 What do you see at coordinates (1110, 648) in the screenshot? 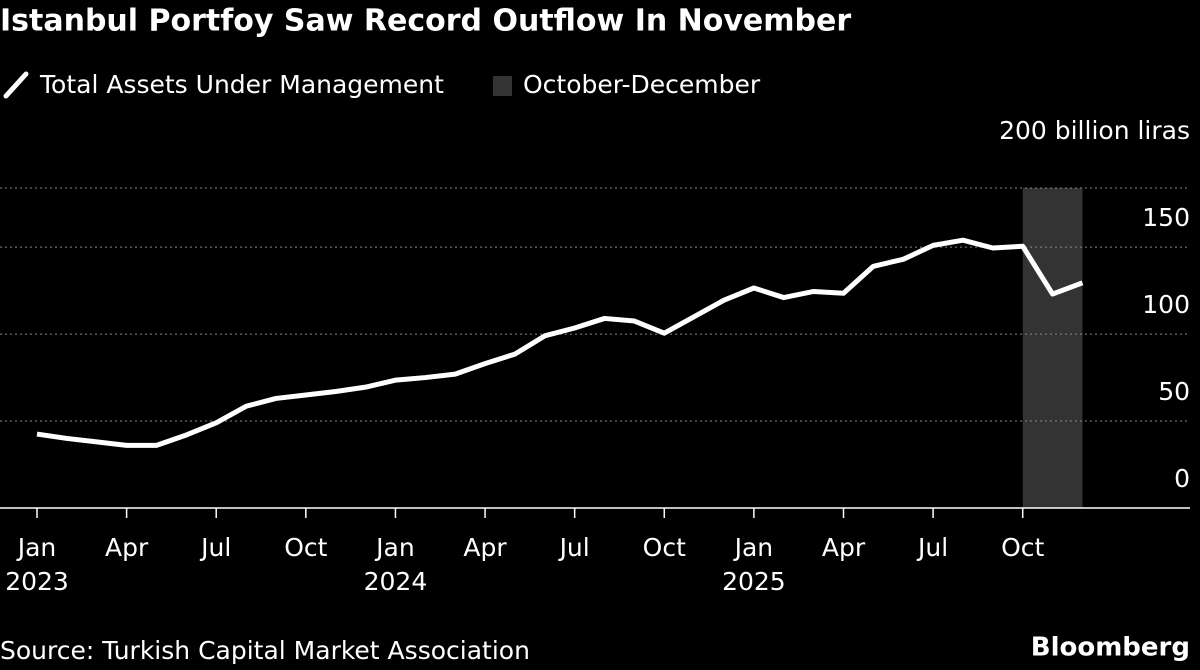
I see `brand: Bloomberg` at bounding box center [1110, 648].